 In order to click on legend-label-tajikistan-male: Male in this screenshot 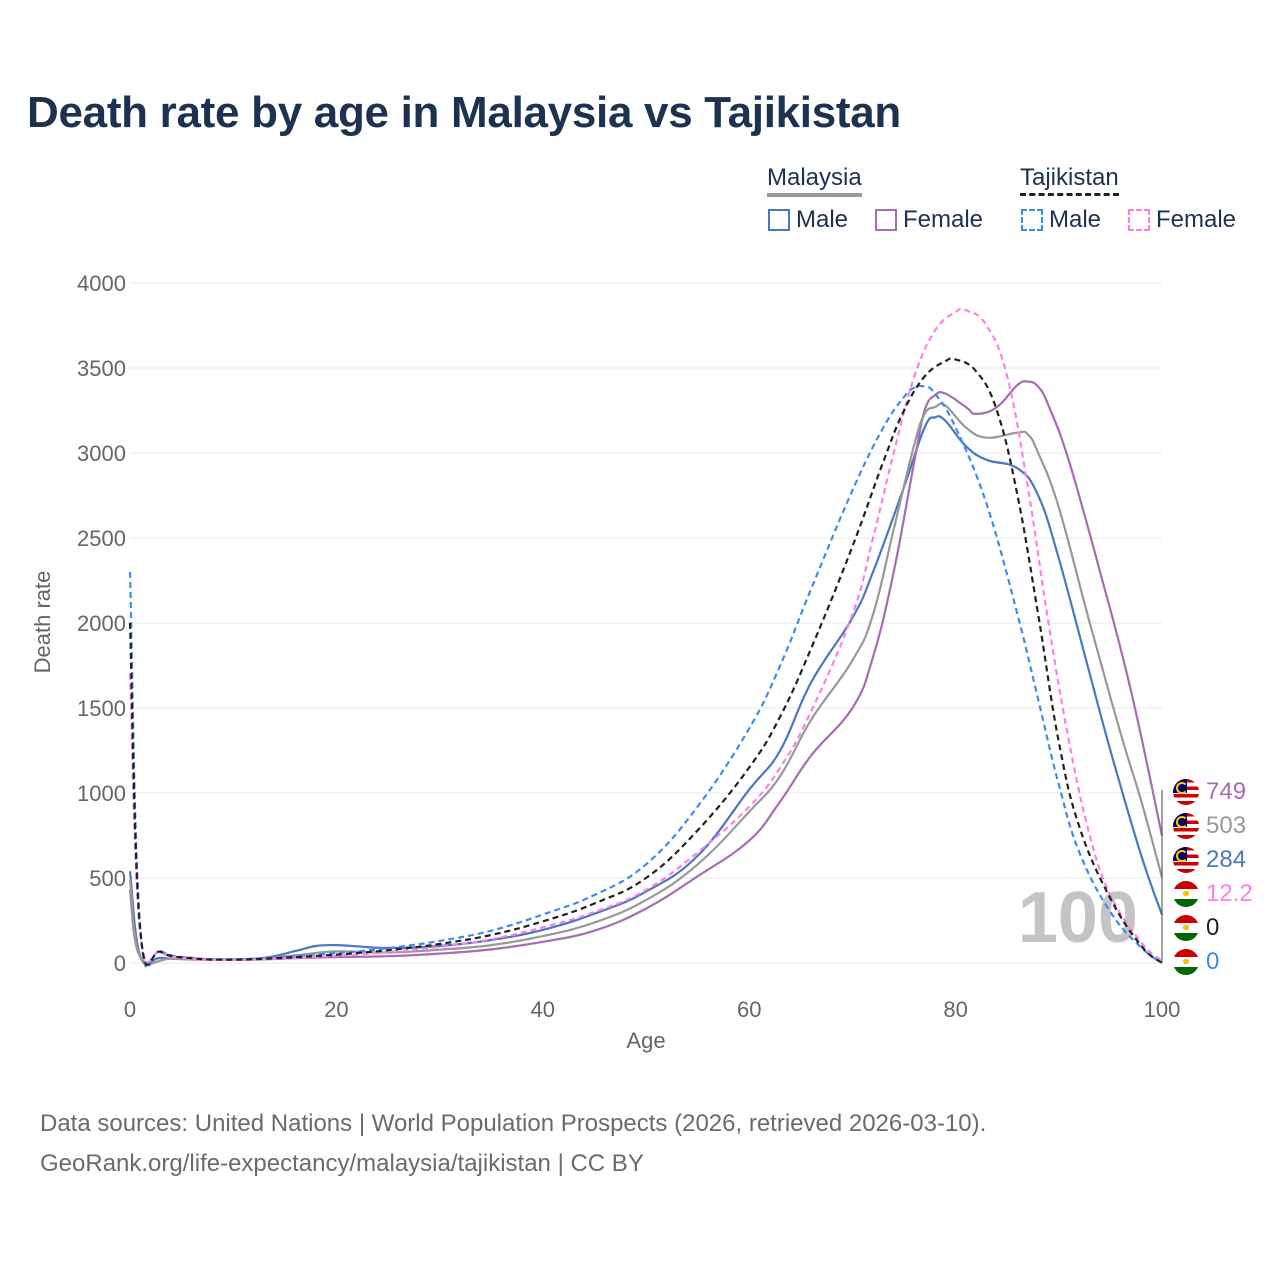, I will do `click(1075, 219)`.